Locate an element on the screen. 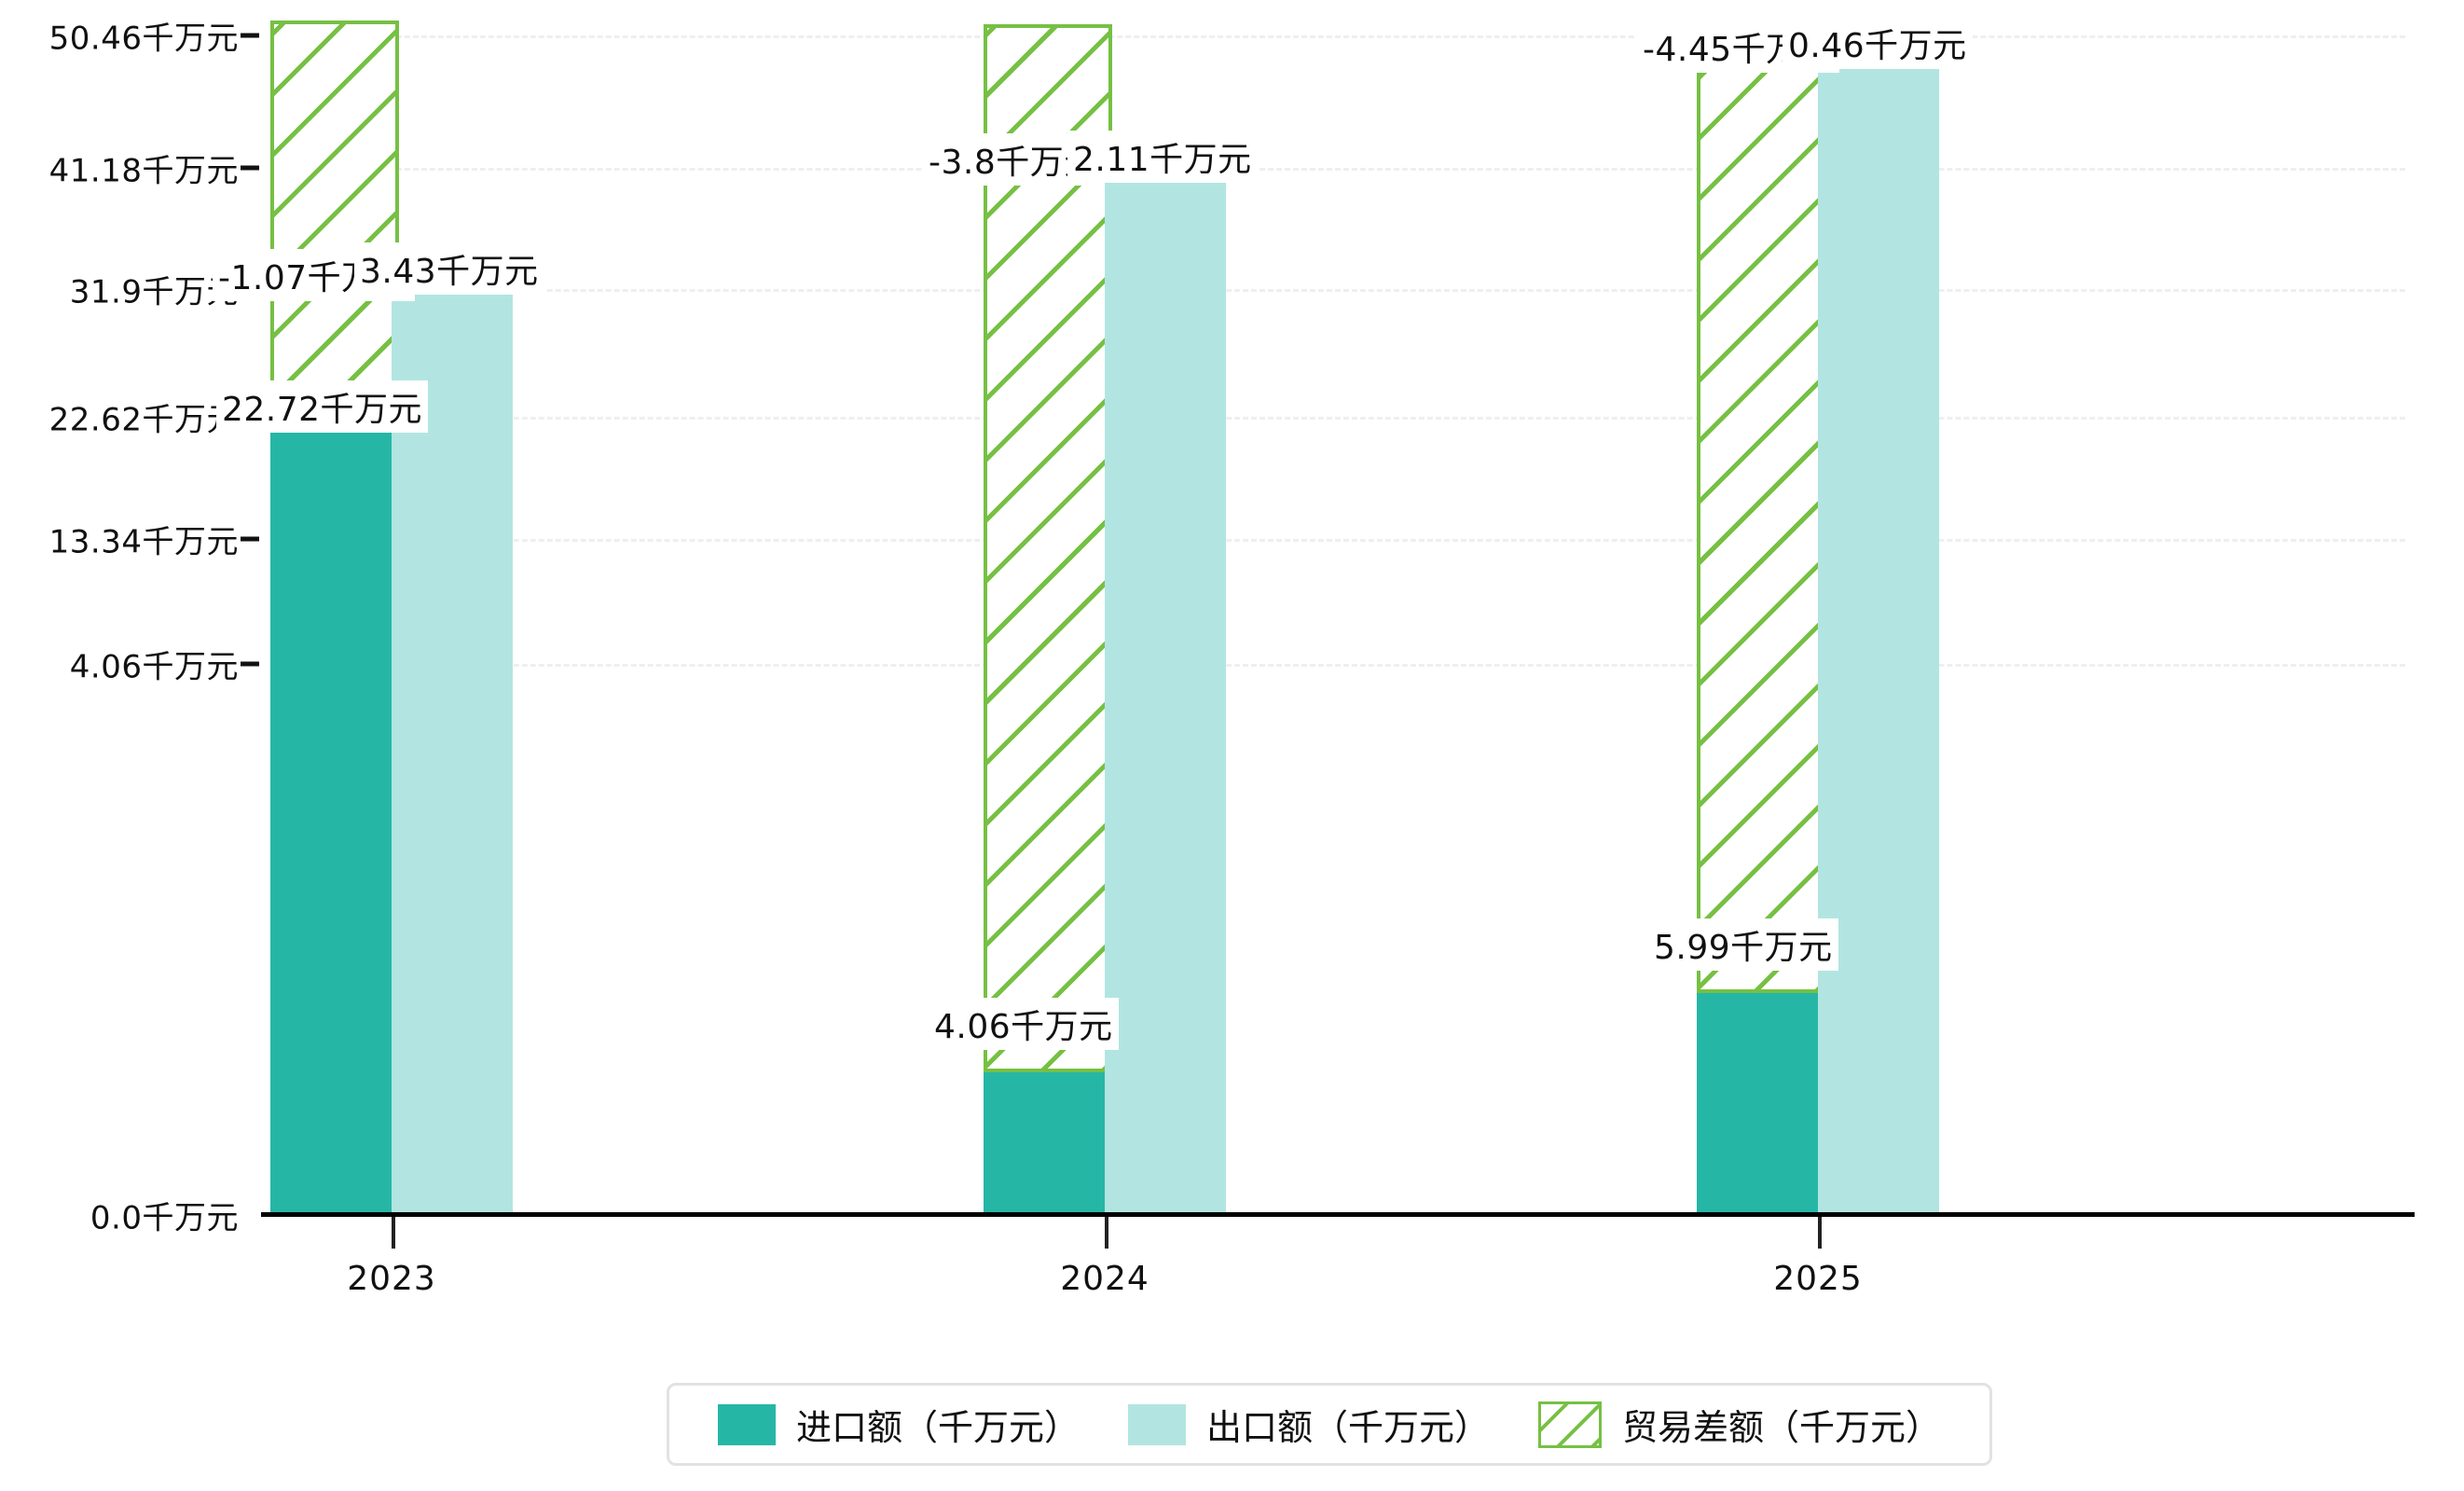 The width and height of the screenshot is (2464, 1491). legend-label-import: 进口额（千万元） is located at coordinates (938, 1427).